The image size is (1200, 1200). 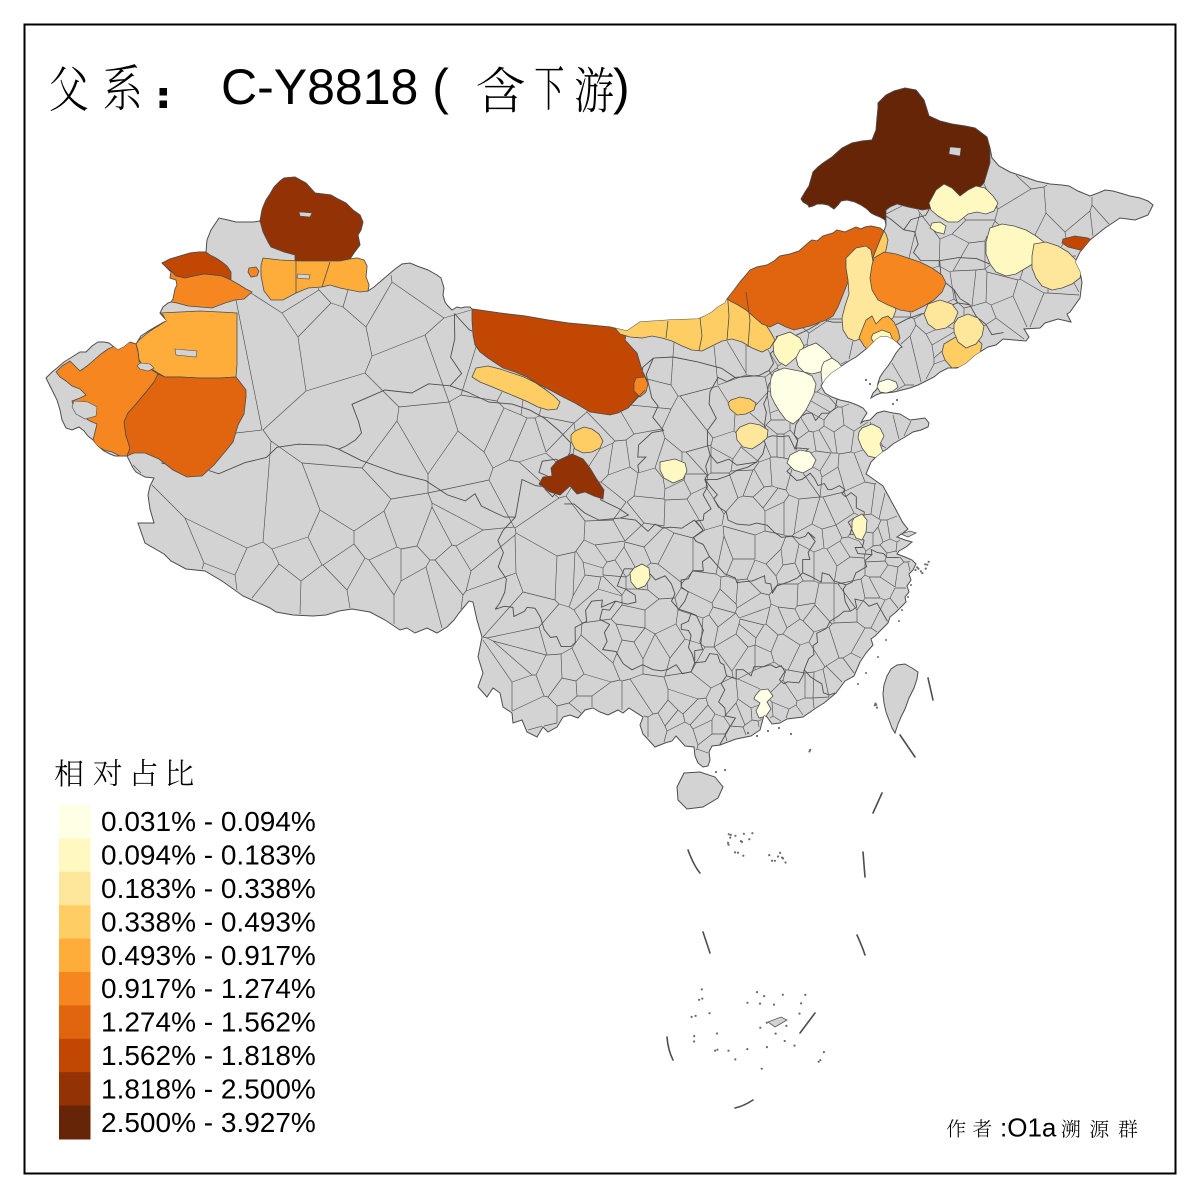 What do you see at coordinates (208, 855) in the screenshot?
I see `svg-text: 0.094% - 0.183%` at bounding box center [208, 855].